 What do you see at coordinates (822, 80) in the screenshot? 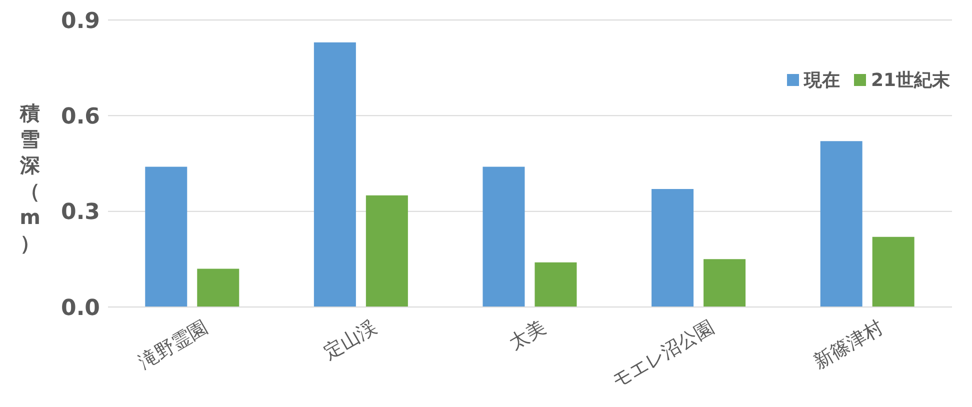
I see `legend-label: 現在` at bounding box center [822, 80].